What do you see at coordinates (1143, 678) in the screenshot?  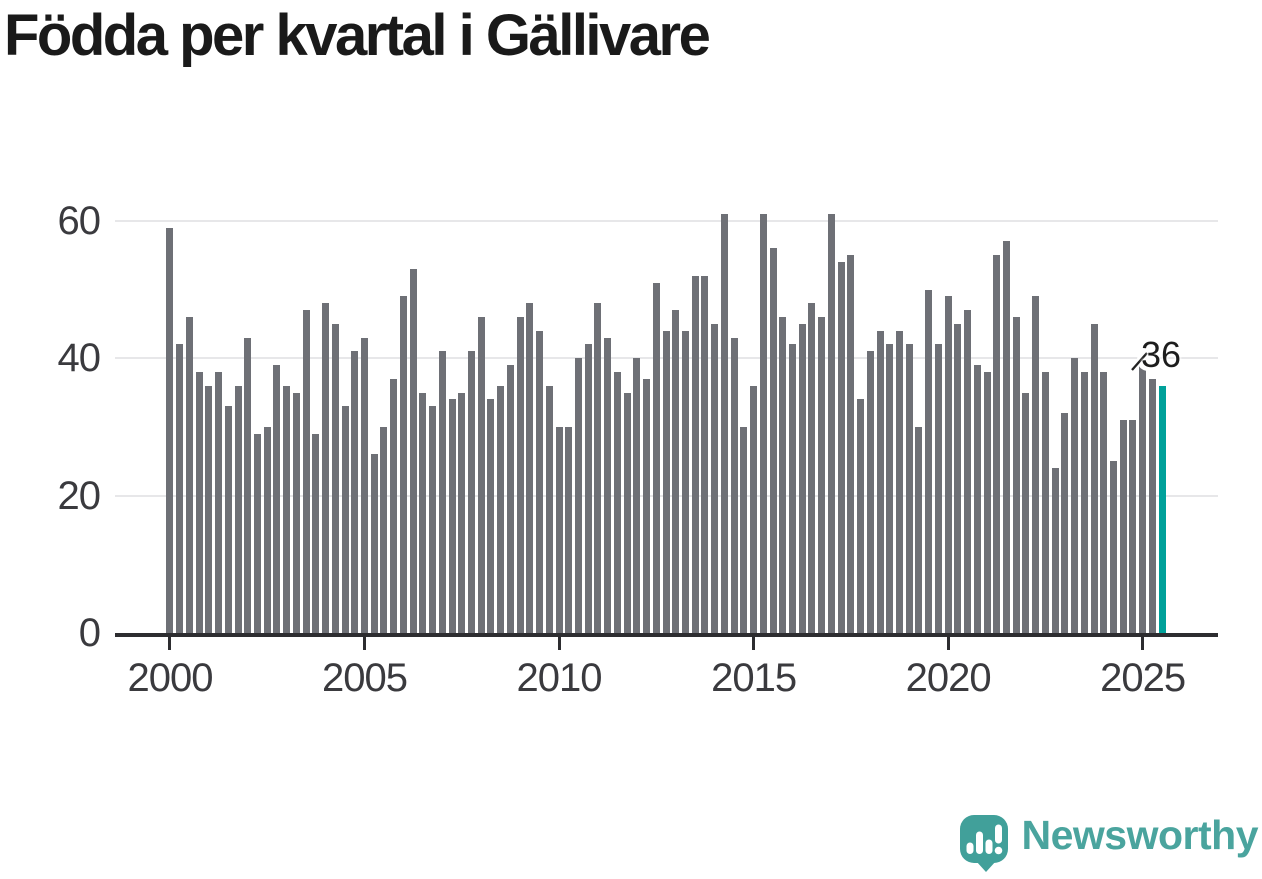 I see `x-axis-label: 2025` at bounding box center [1143, 678].